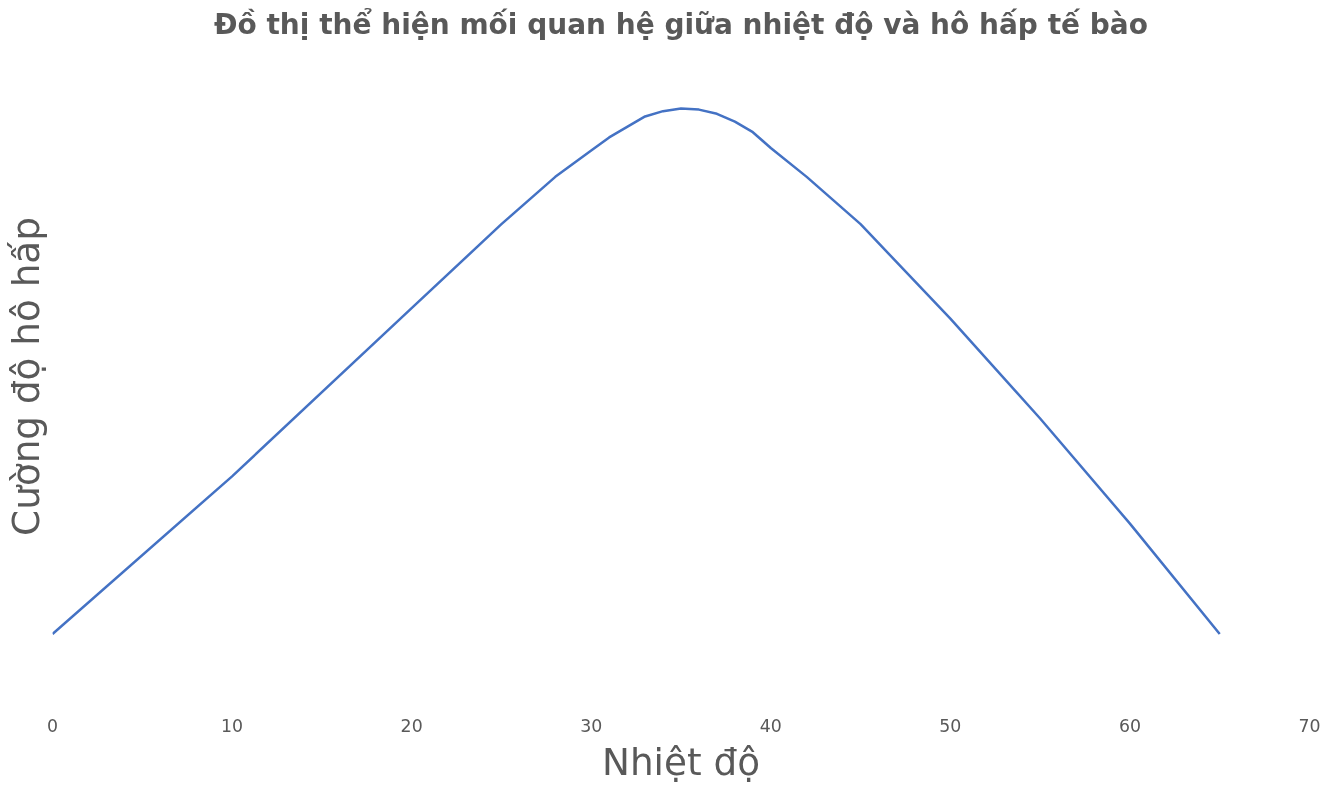 Image resolution: width=1334 pixels, height=786 pixels. What do you see at coordinates (232, 725) in the screenshot?
I see `x-tick-label: 10` at bounding box center [232, 725].